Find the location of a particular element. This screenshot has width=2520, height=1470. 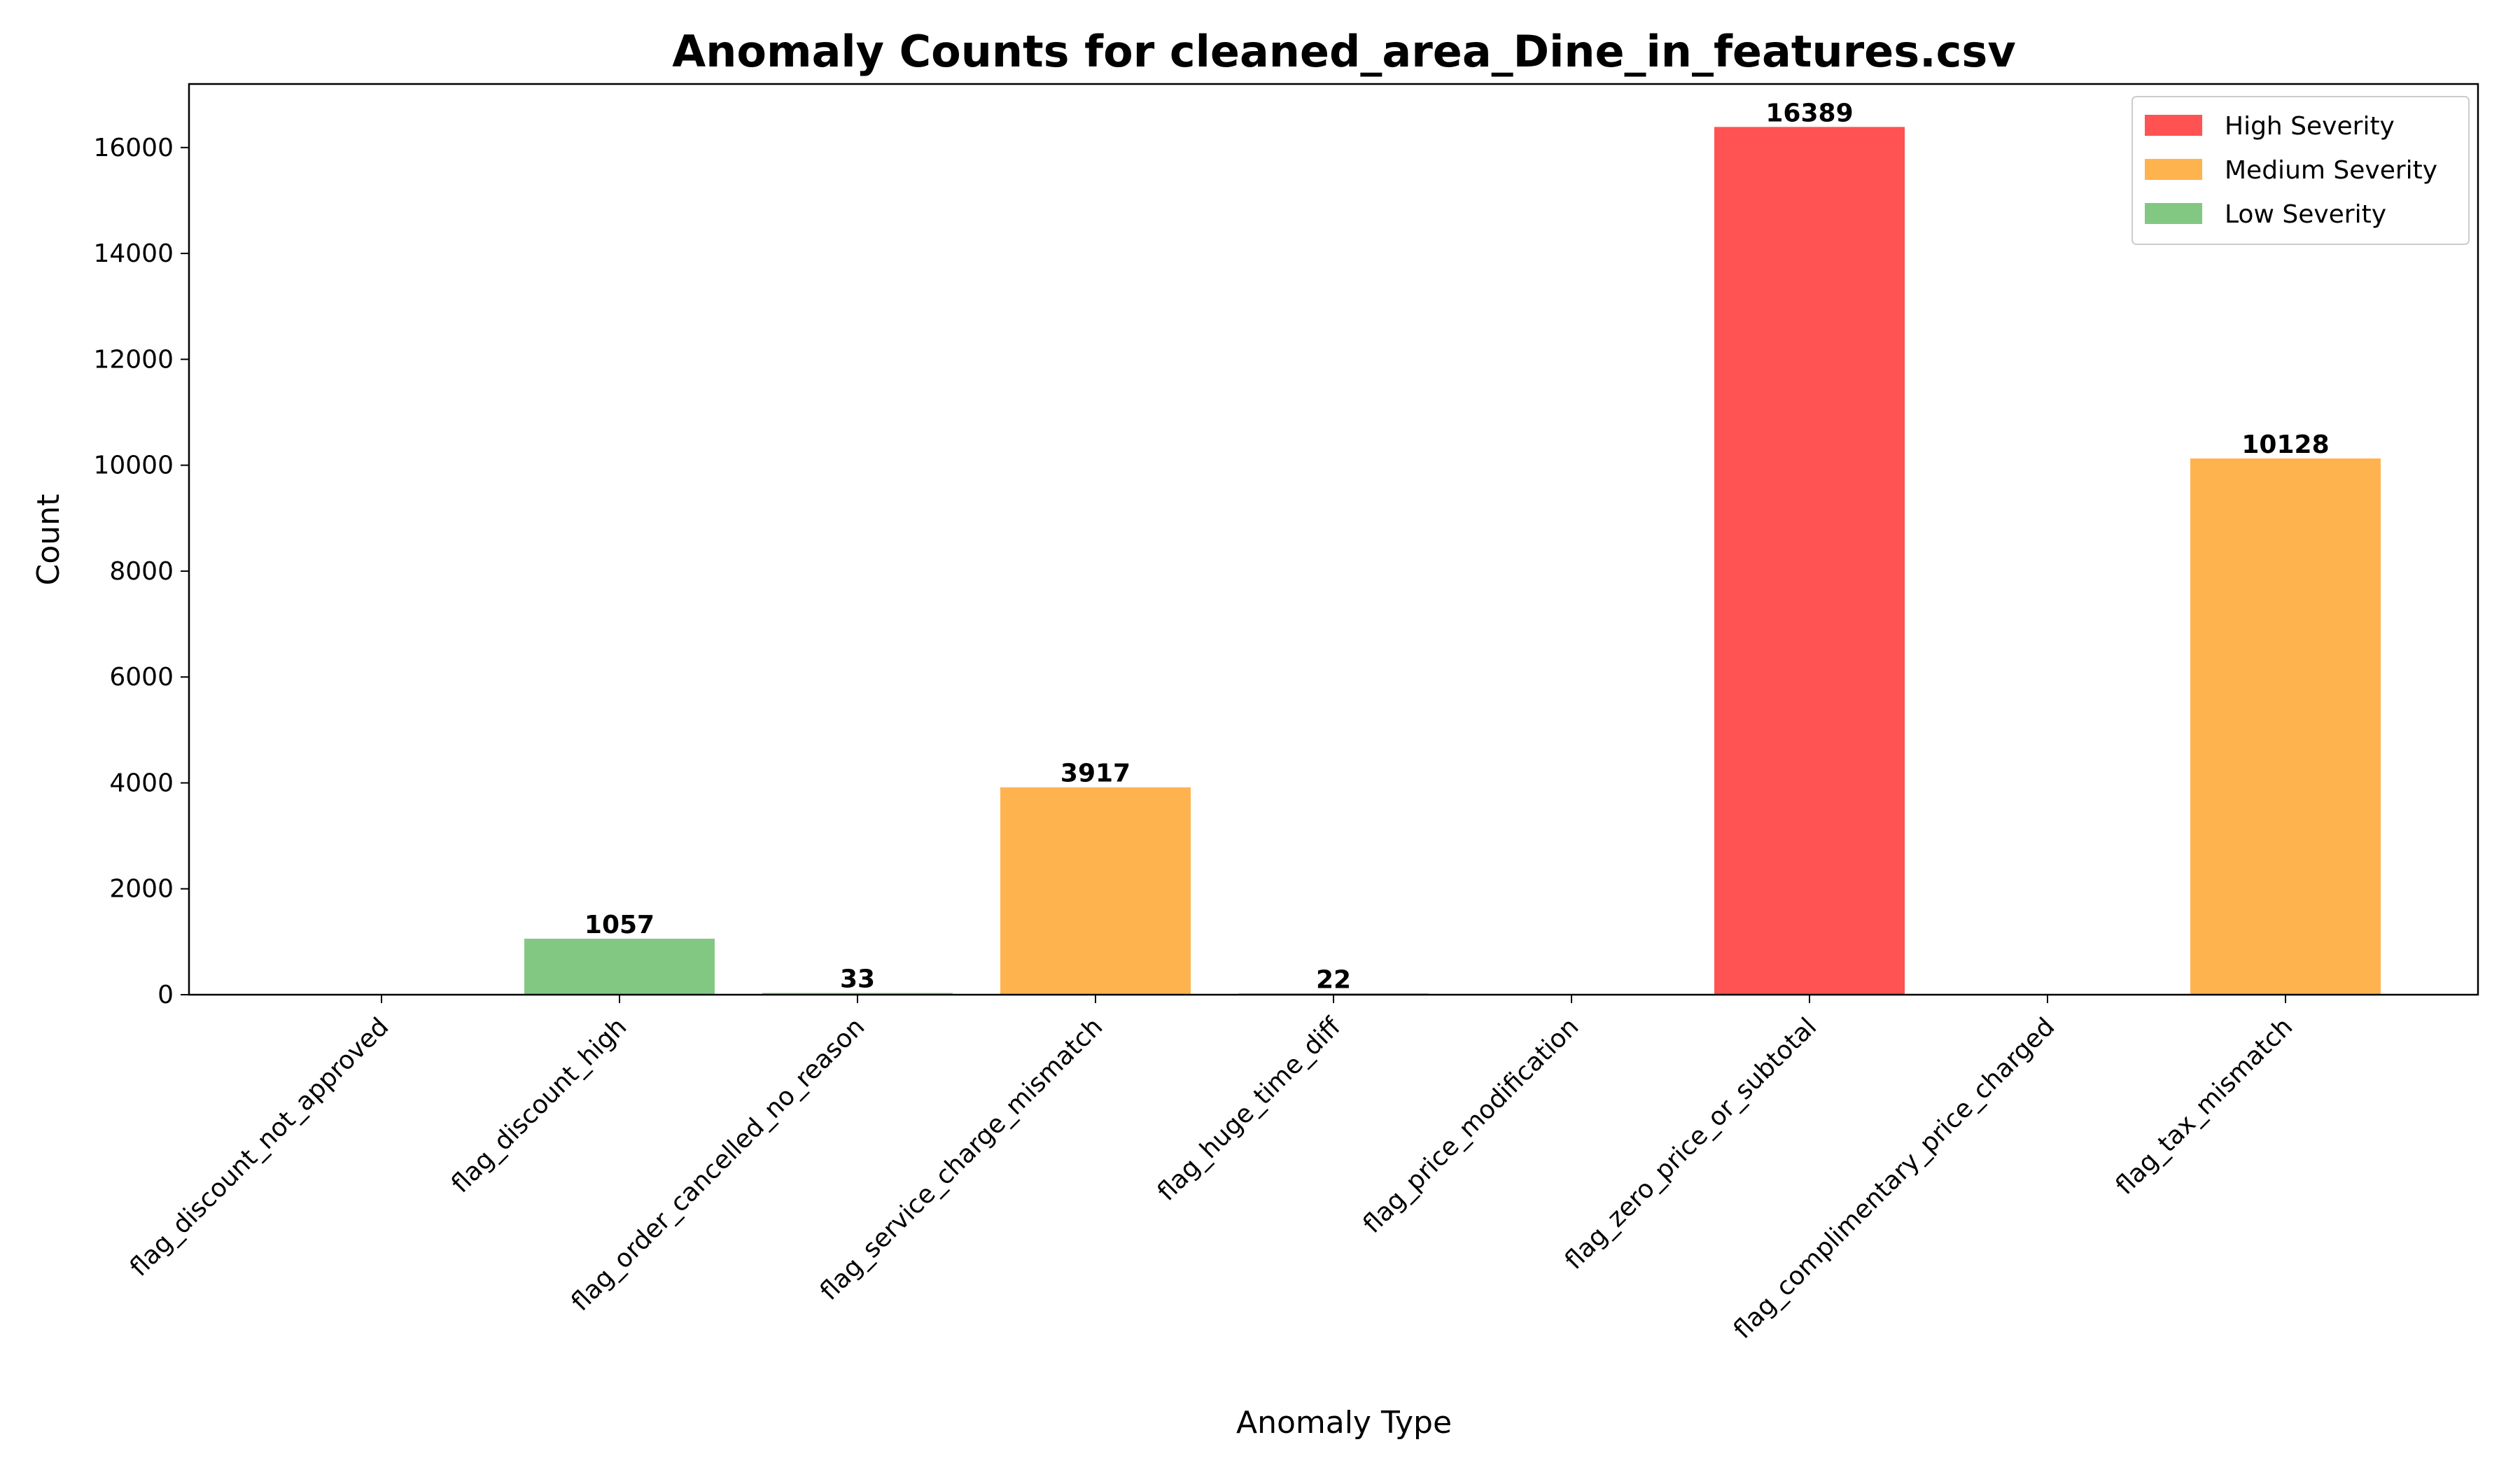

x-tick-label: flag_price_modification is located at coordinates (1471, 1125).